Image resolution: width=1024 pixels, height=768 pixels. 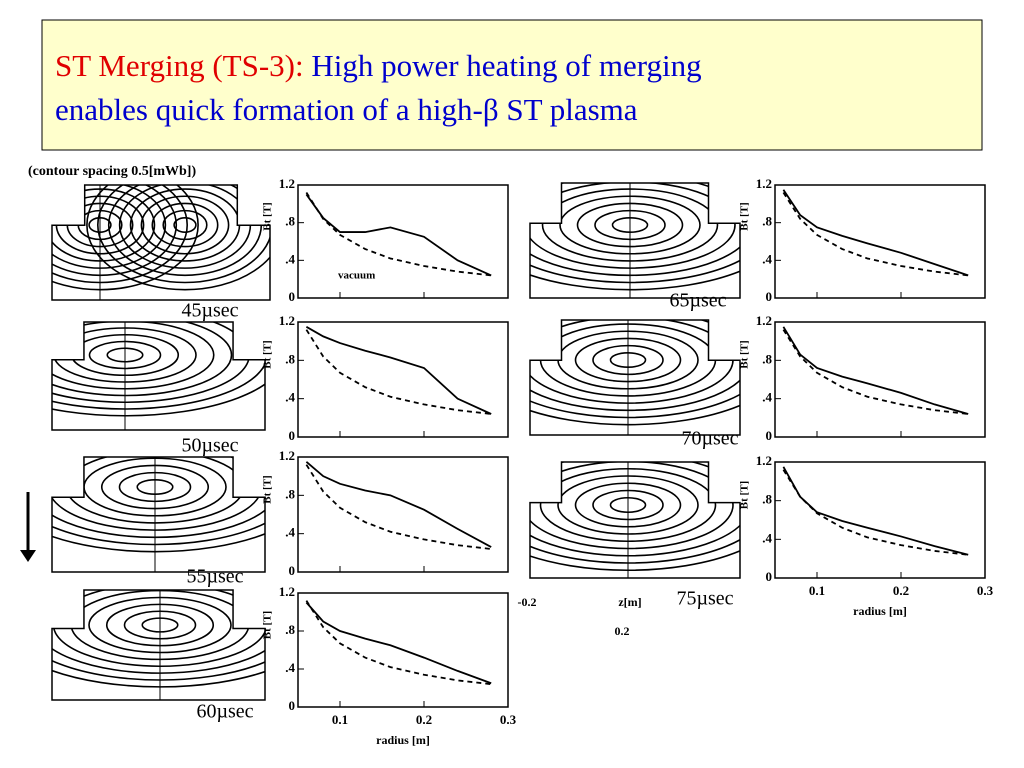 I want to click on time-arrow-head, so click(x=28, y=556).